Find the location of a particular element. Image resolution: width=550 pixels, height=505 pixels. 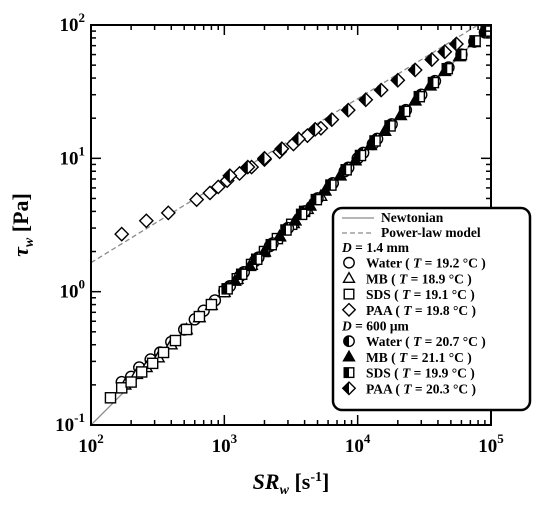

legend-series-label: SDS ( T = 19.9 °C ) is located at coordinates (420, 373).